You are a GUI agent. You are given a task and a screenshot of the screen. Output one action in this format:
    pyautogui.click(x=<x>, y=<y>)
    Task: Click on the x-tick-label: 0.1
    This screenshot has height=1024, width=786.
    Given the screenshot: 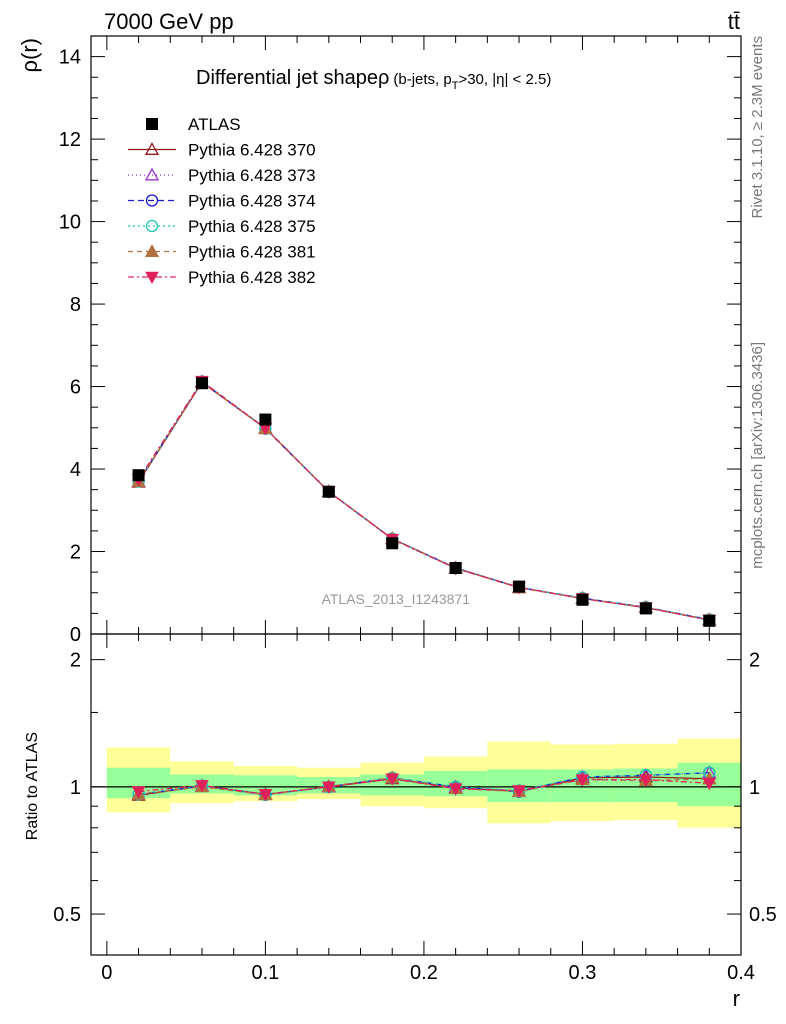 What is the action you would take?
    pyautogui.click(x=265, y=973)
    